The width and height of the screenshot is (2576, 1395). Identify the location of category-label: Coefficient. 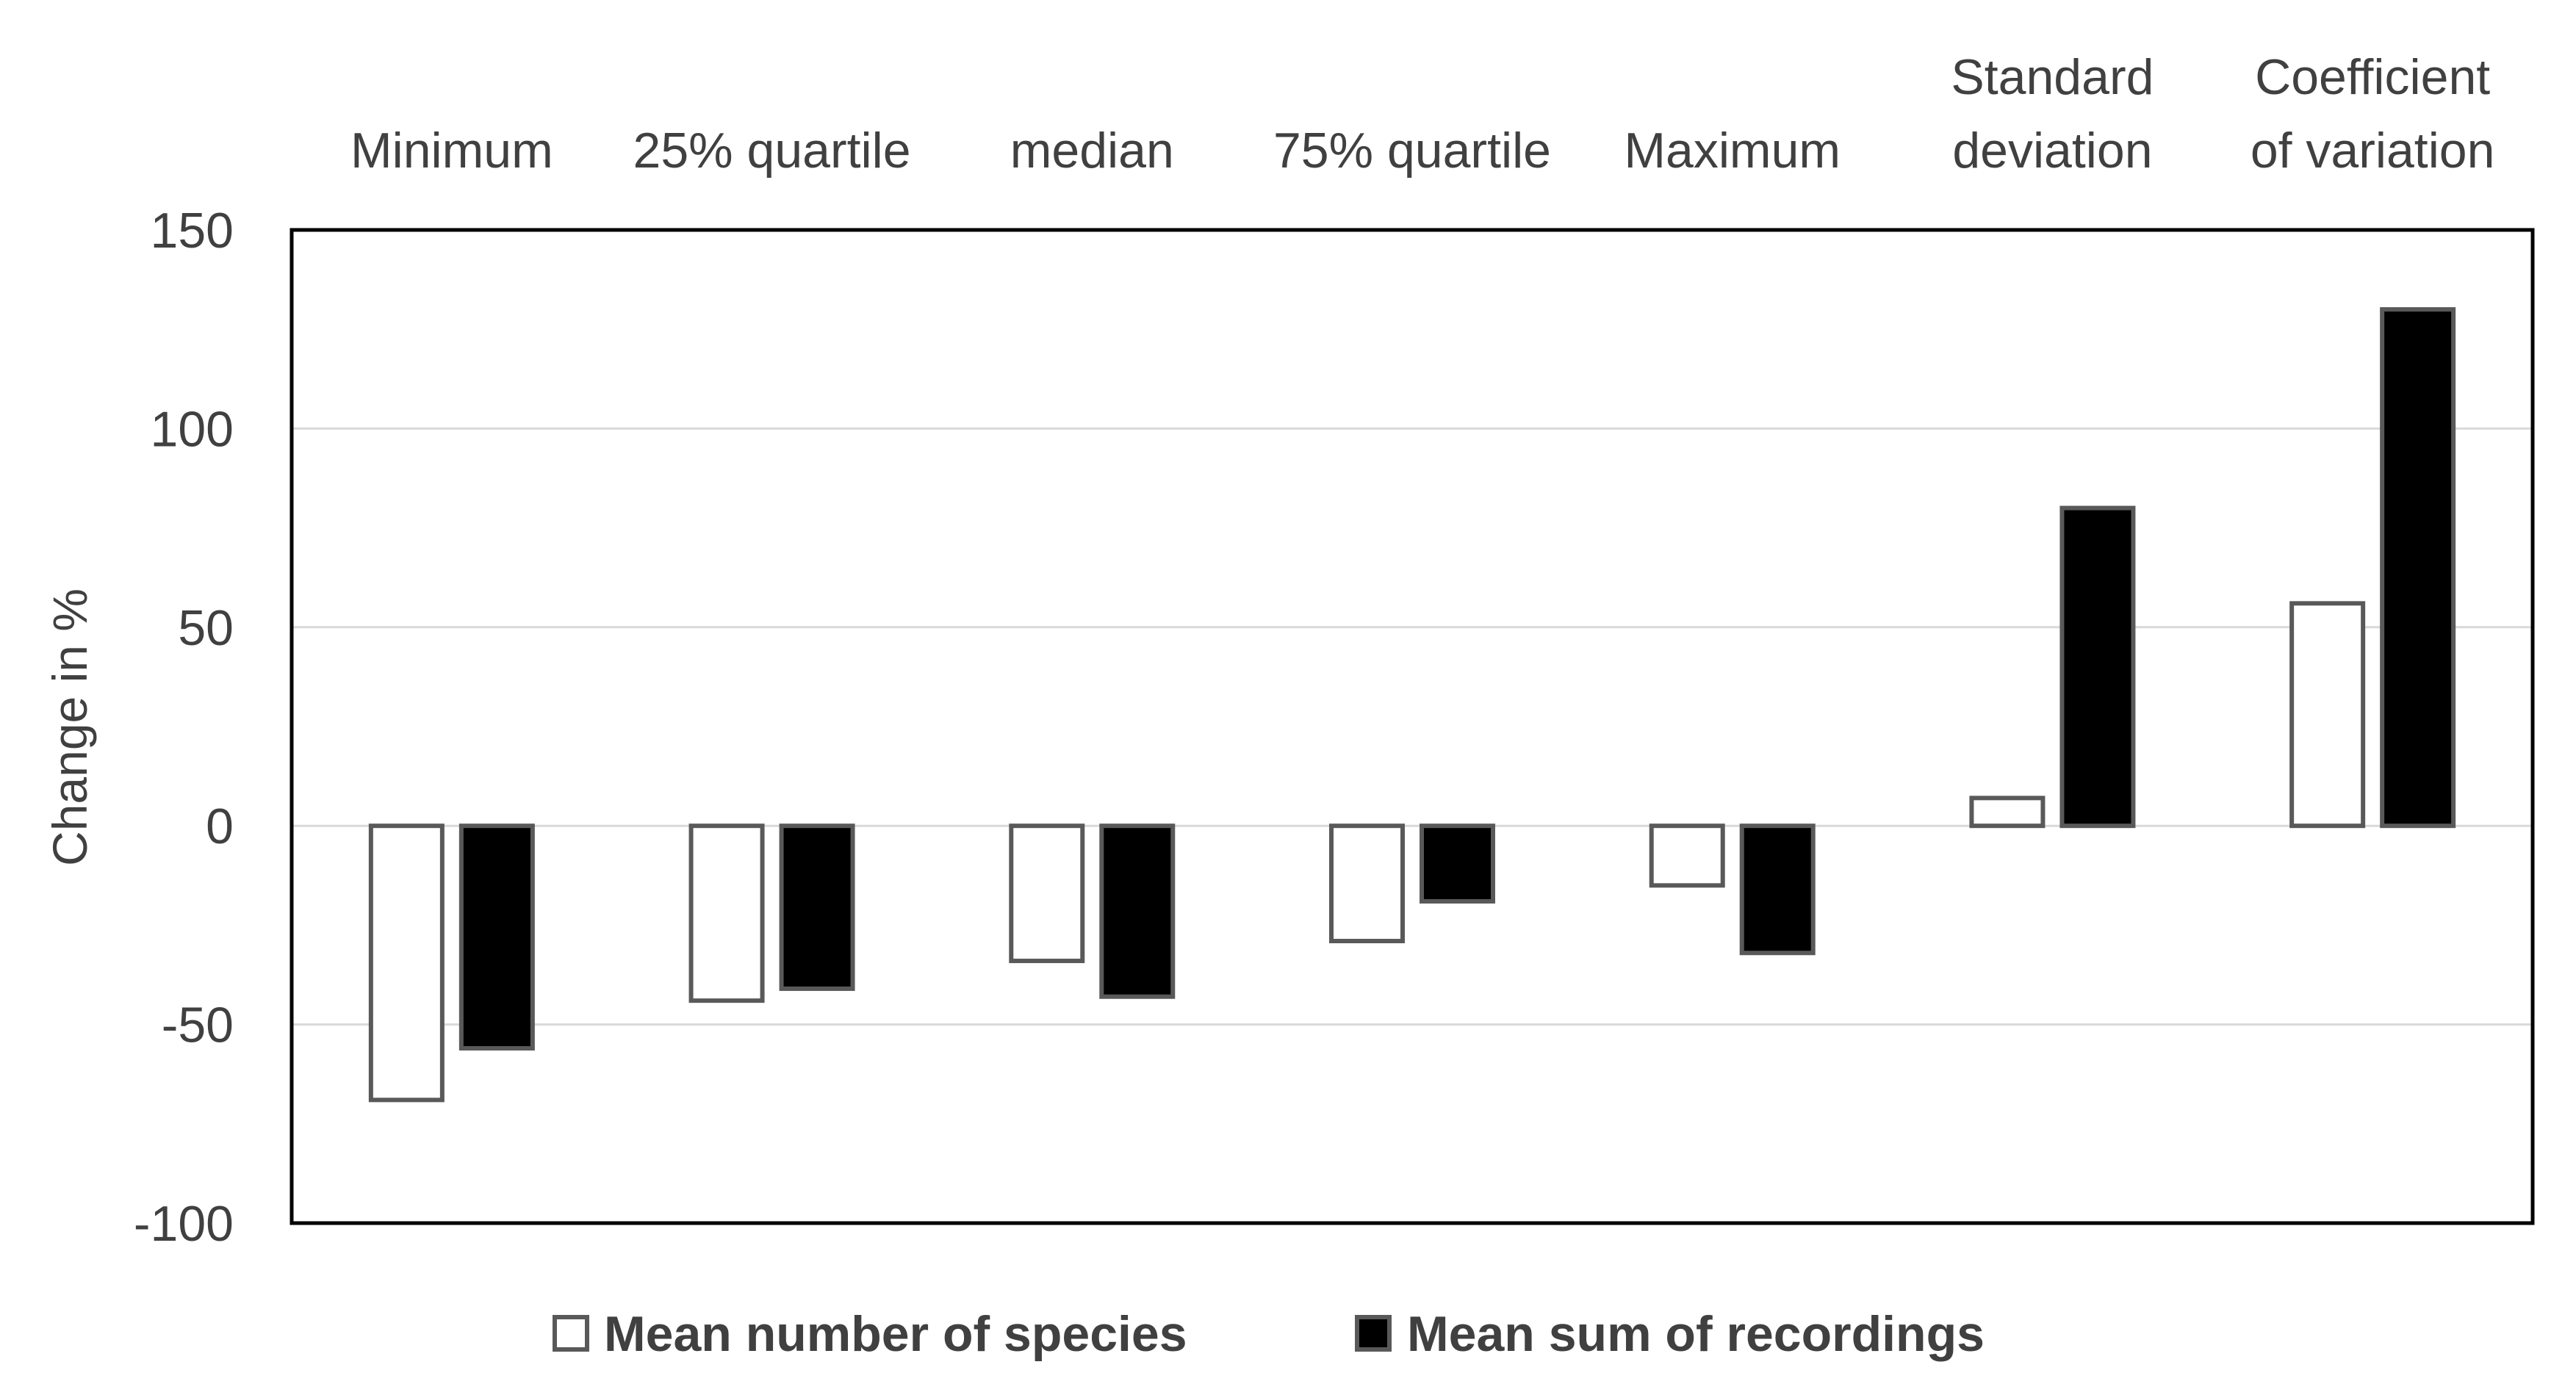
(2372, 77).